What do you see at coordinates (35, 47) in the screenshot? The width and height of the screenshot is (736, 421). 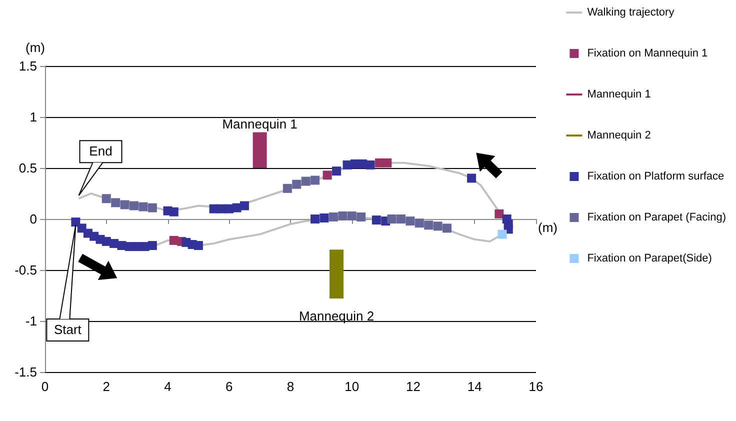 I see `y-axis-title: (m)` at bounding box center [35, 47].